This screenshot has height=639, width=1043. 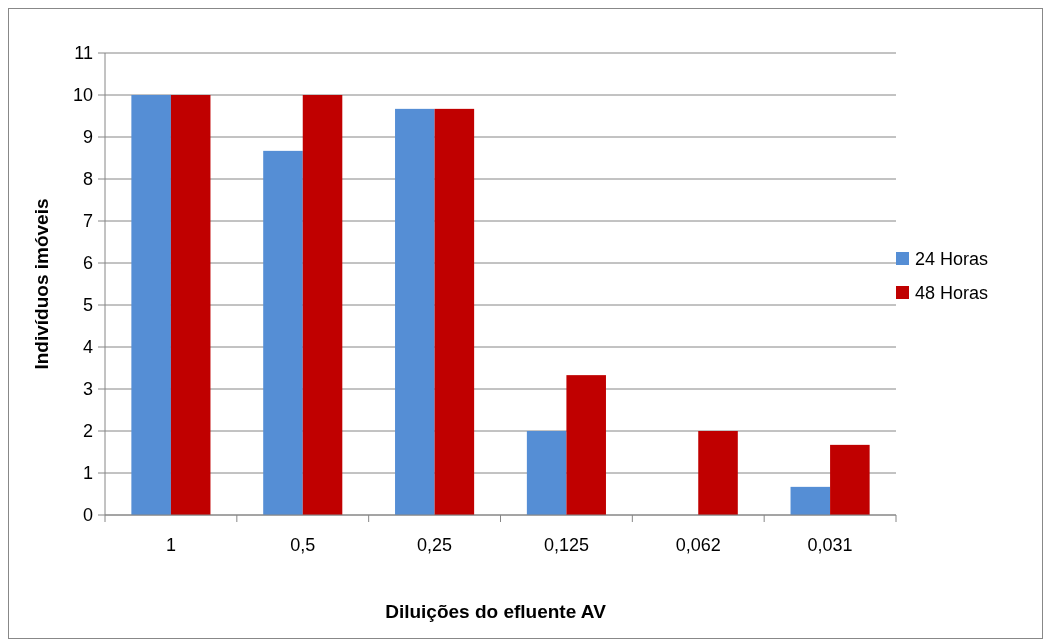 What do you see at coordinates (435, 545) in the screenshot?
I see `x-tick-label: 0,25` at bounding box center [435, 545].